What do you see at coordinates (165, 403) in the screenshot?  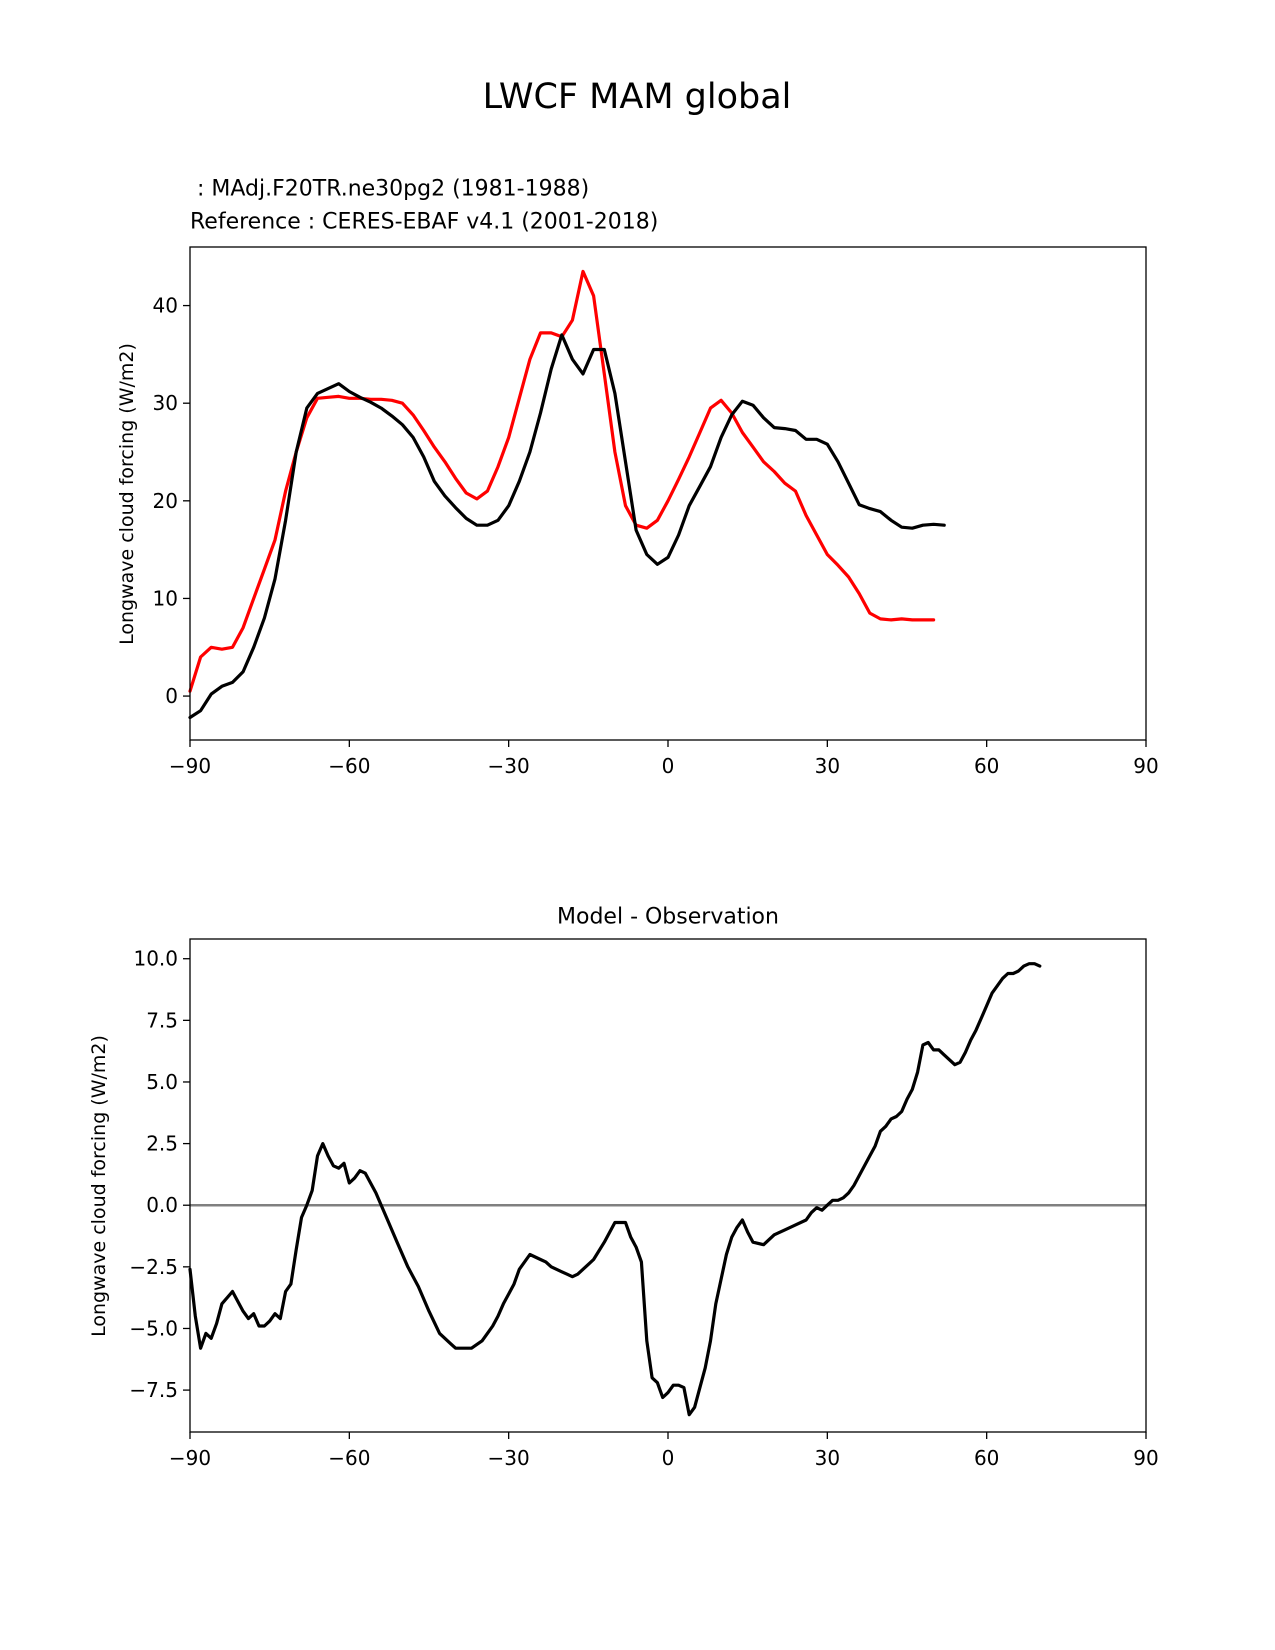 I see `top-y-tick-label: 30` at bounding box center [165, 403].